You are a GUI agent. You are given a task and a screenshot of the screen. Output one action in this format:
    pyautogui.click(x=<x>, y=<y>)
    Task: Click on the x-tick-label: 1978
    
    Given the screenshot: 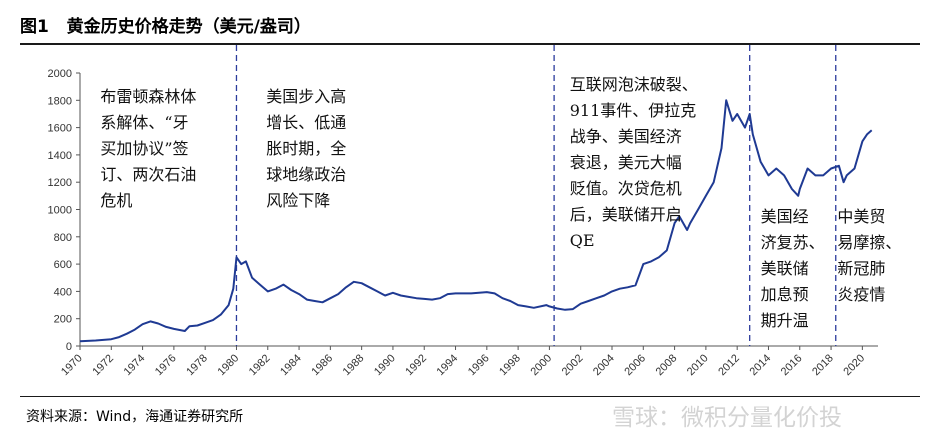 What is the action you would take?
    pyautogui.click(x=197, y=365)
    